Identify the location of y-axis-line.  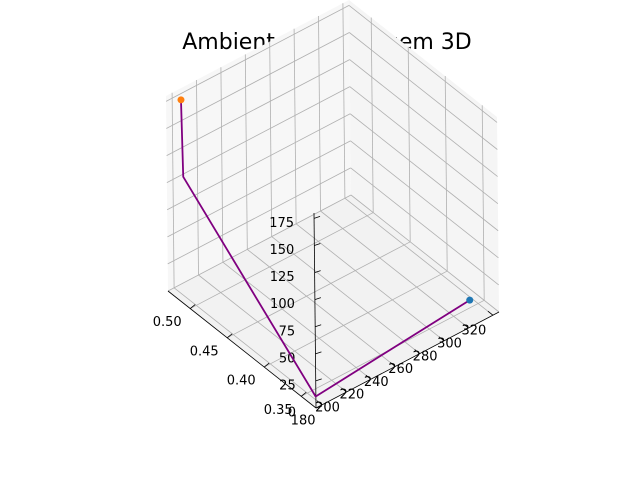
(242, 349).